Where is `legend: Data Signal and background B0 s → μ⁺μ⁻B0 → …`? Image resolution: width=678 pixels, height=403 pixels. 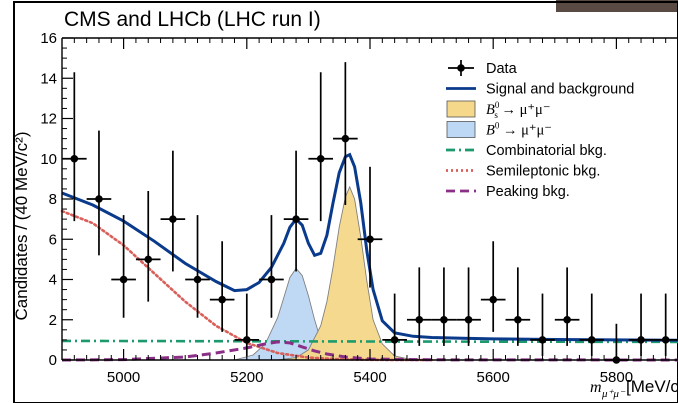 legend: Data Signal and background B0 s → μ⁺μ⁻B0 → … is located at coordinates (540, 130).